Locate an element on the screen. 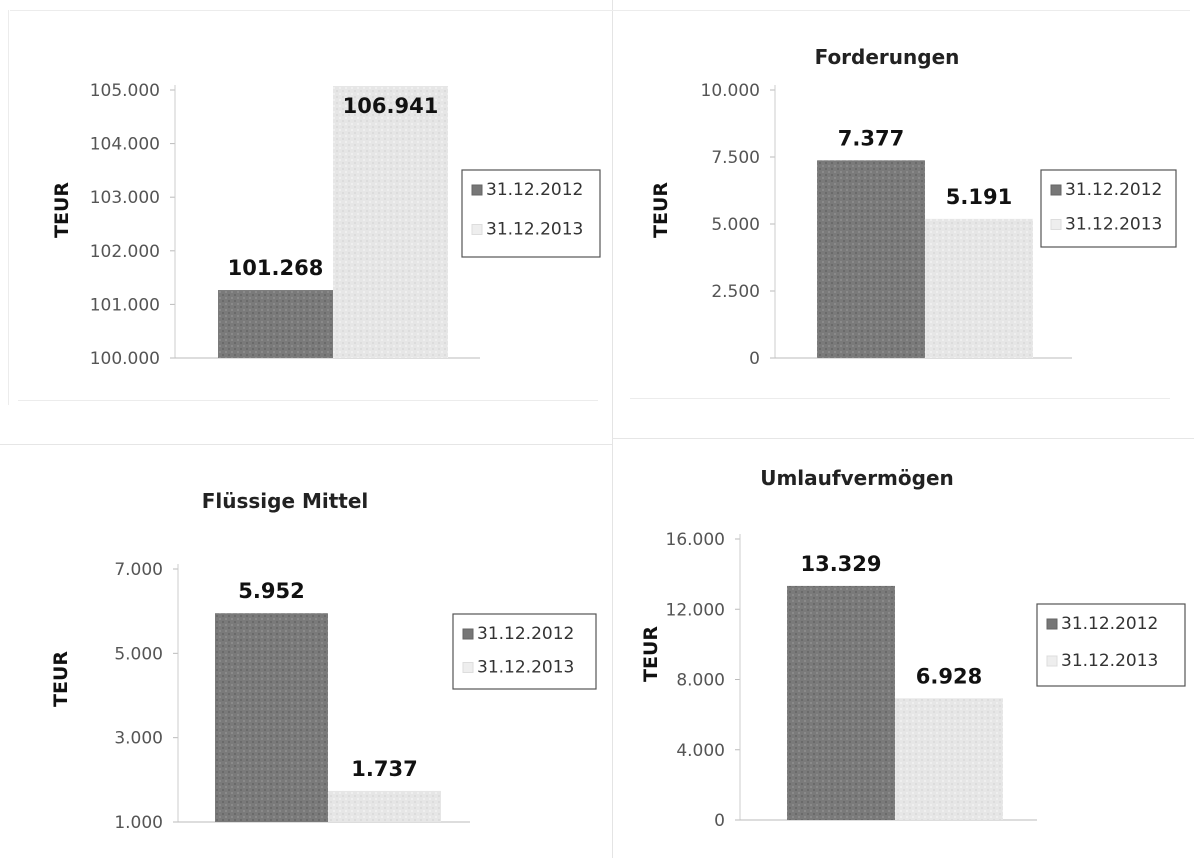 This screenshot has height=858, width=1194. y-tick-label: 103.000 is located at coordinates (125, 198).